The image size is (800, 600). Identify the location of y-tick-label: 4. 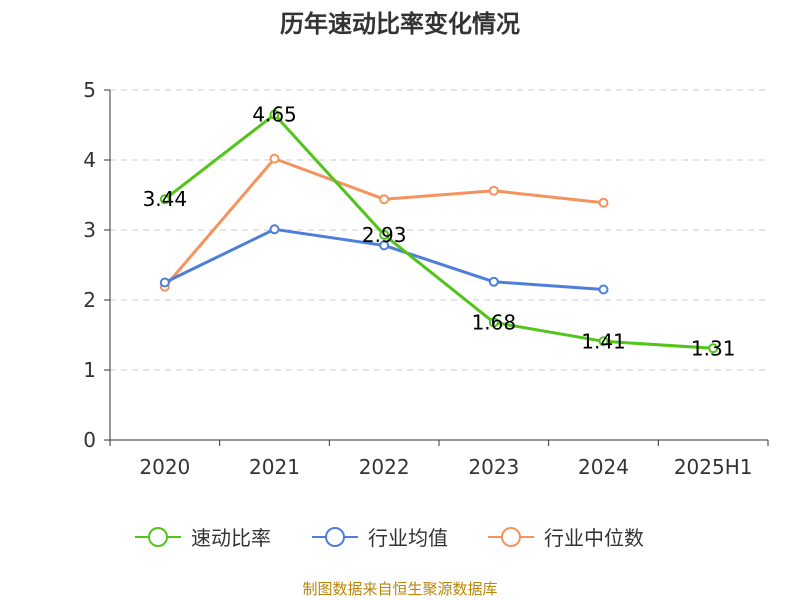
(89, 160).